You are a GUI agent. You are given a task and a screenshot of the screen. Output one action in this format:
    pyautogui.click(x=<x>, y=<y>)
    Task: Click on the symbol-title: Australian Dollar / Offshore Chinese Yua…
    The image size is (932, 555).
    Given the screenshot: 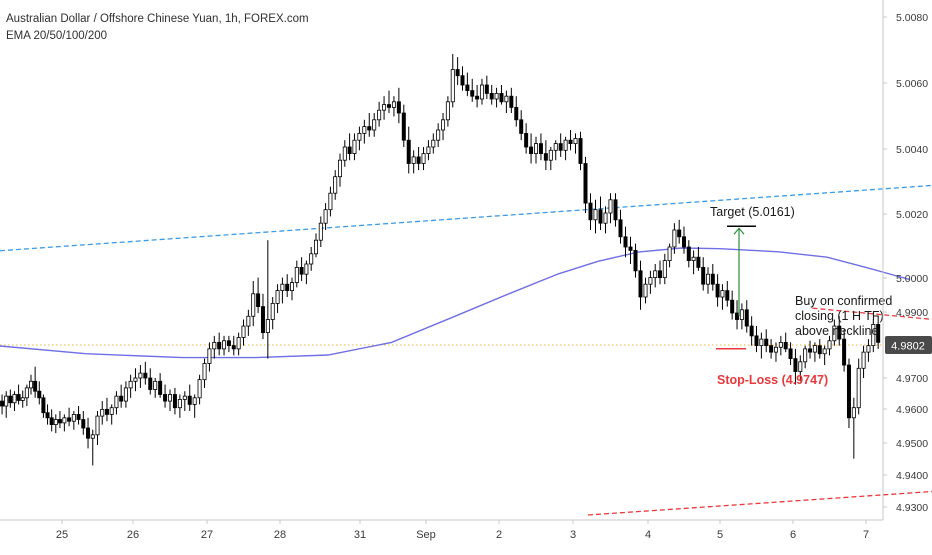 What is the action you would take?
    pyautogui.click(x=157, y=19)
    